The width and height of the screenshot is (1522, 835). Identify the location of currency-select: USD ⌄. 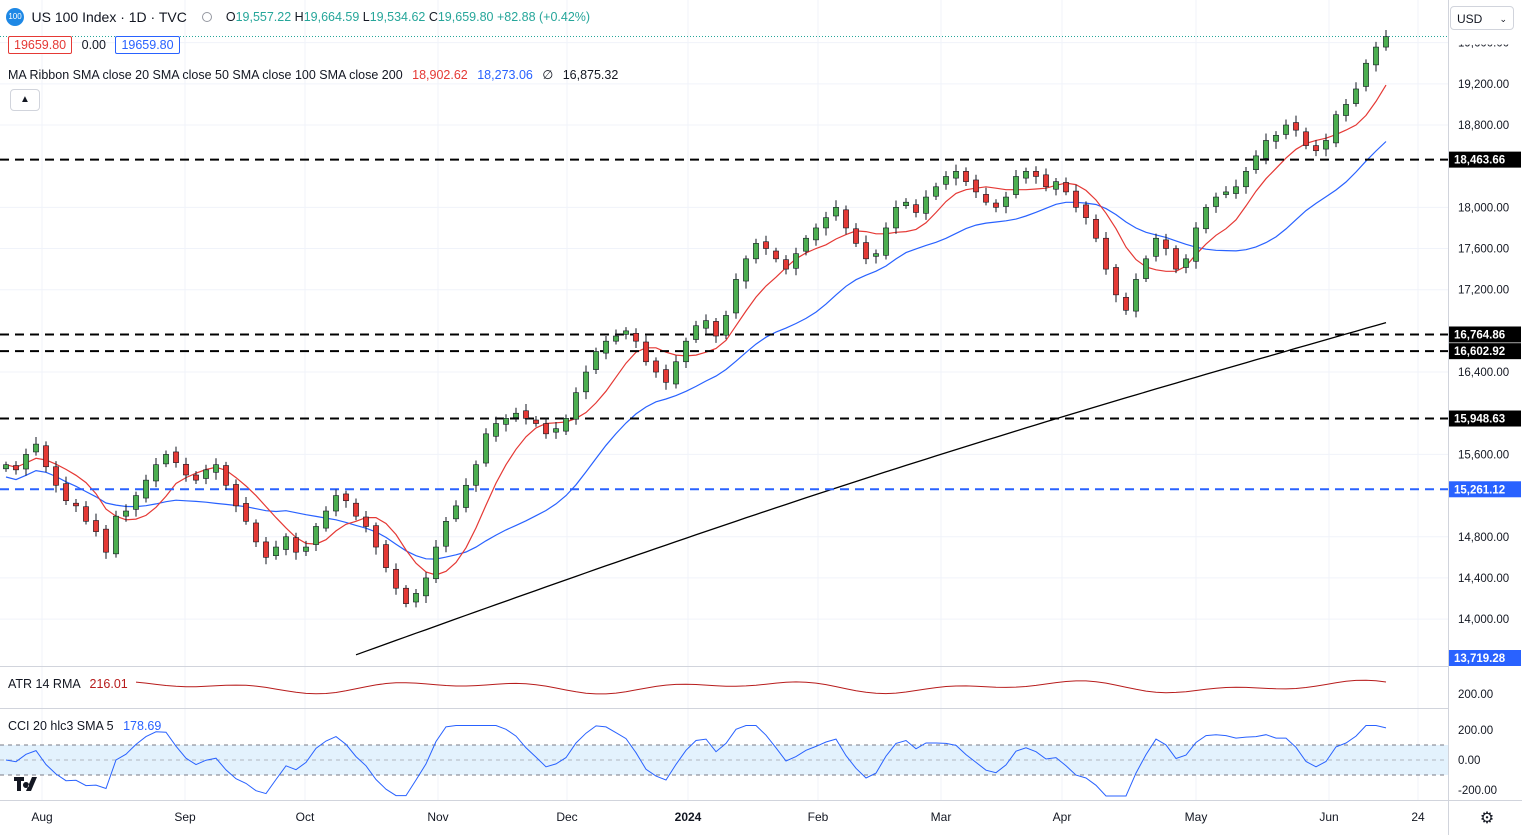
(1482, 18).